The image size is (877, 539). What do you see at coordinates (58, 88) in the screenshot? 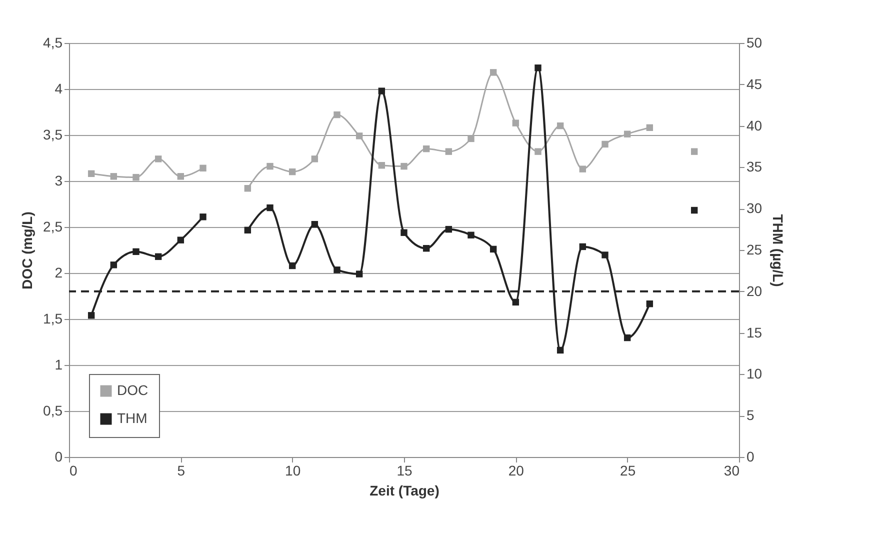
I see `y-tick-label: 4` at bounding box center [58, 88].